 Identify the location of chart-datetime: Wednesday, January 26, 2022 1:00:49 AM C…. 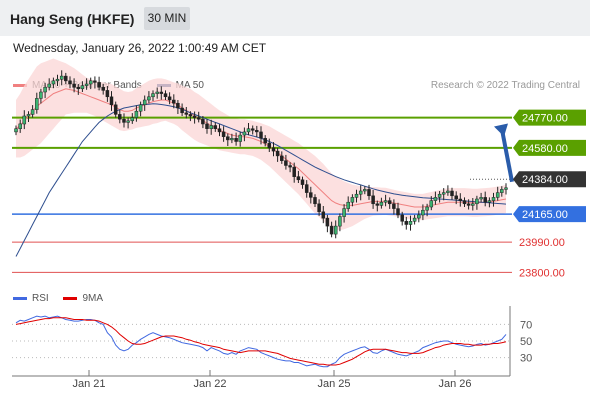
(140, 48).